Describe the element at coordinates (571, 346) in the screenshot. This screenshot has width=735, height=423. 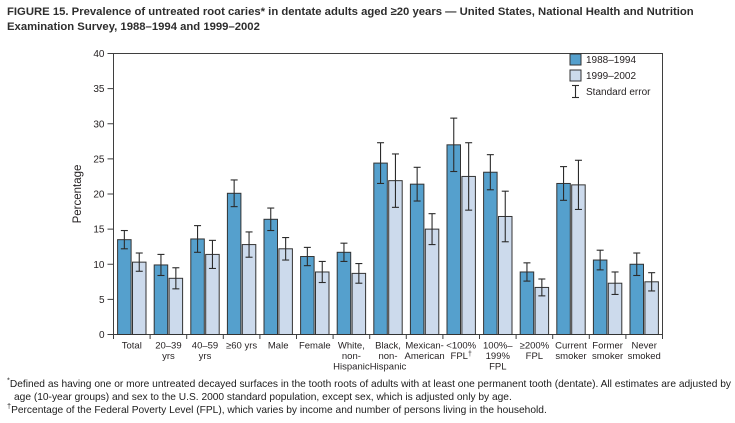
I see `x-tick-label: Current` at that location.